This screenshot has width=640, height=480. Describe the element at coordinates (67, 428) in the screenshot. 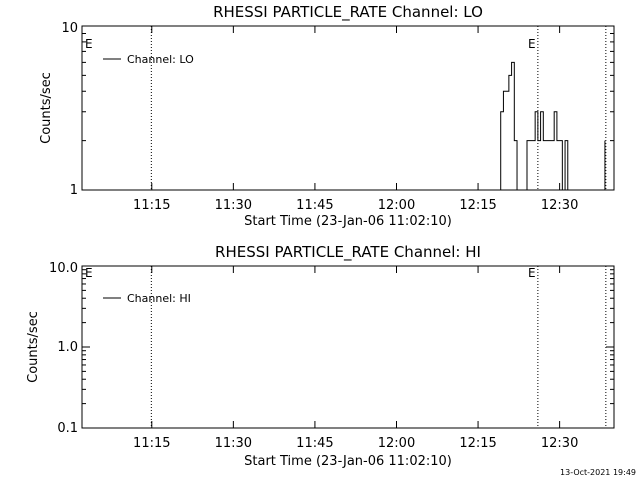

I see `hi-y-tick-label-0.1: 0.1` at that location.